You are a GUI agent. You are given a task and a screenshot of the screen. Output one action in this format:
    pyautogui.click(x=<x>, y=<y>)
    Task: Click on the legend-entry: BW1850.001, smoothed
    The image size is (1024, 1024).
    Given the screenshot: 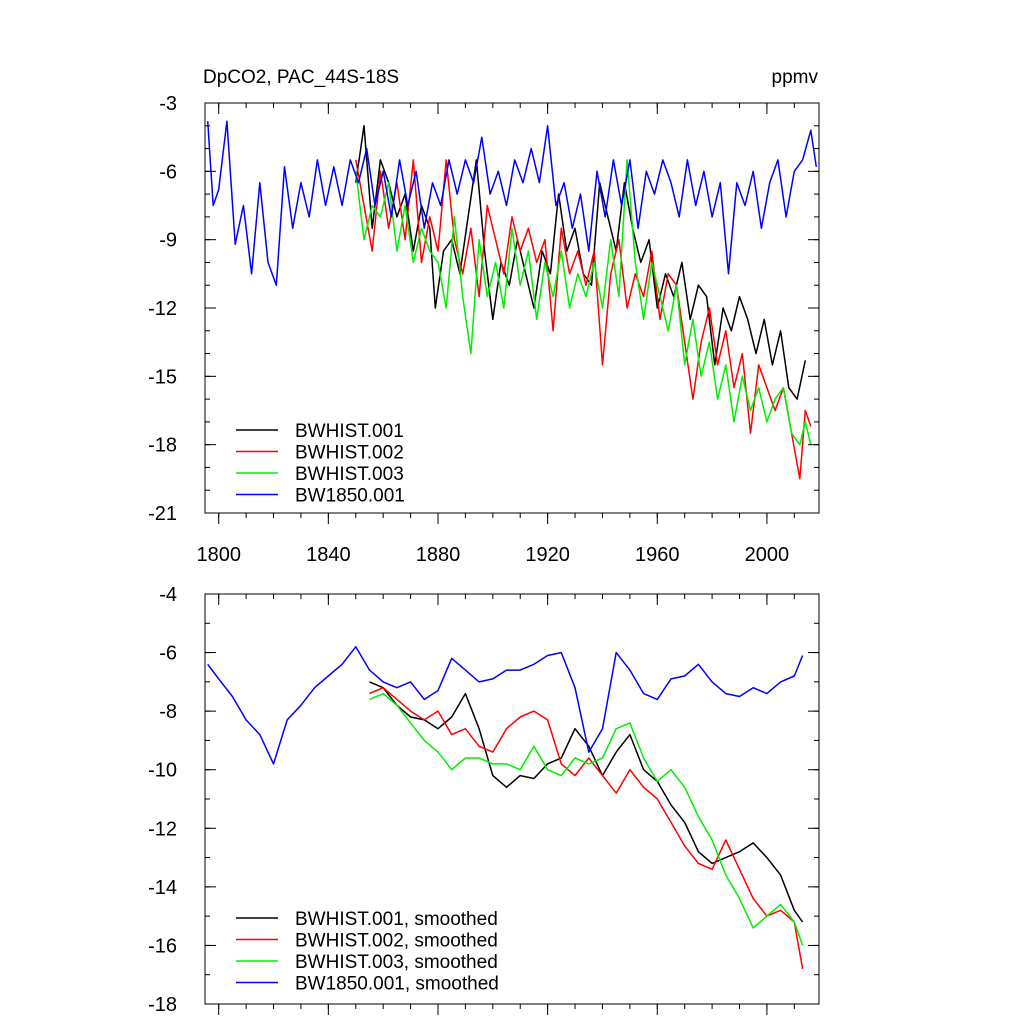 What is the action you would take?
    pyautogui.click(x=397, y=984)
    